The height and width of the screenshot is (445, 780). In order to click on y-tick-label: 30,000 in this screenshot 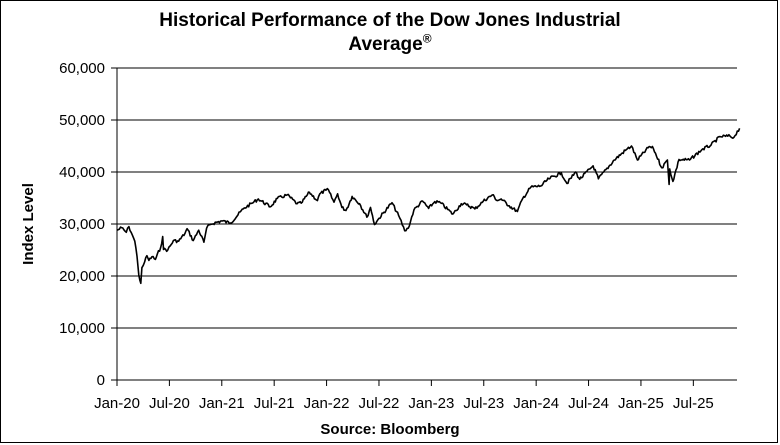, I will do `click(82, 224)`.